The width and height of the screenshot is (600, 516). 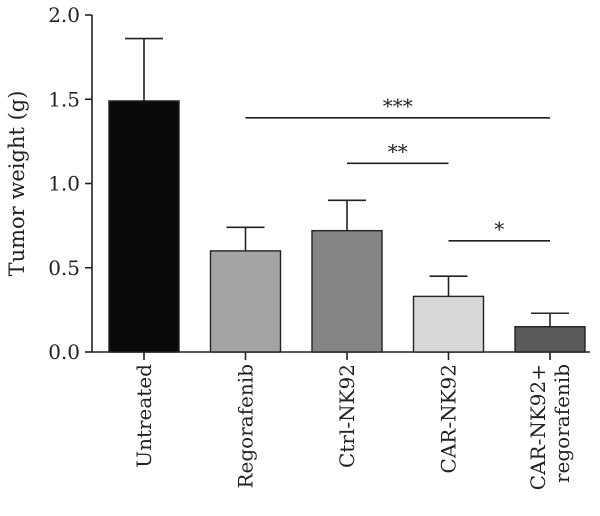 What do you see at coordinates (397, 168) in the screenshot?
I see `significance-brackets: ******` at bounding box center [397, 168].